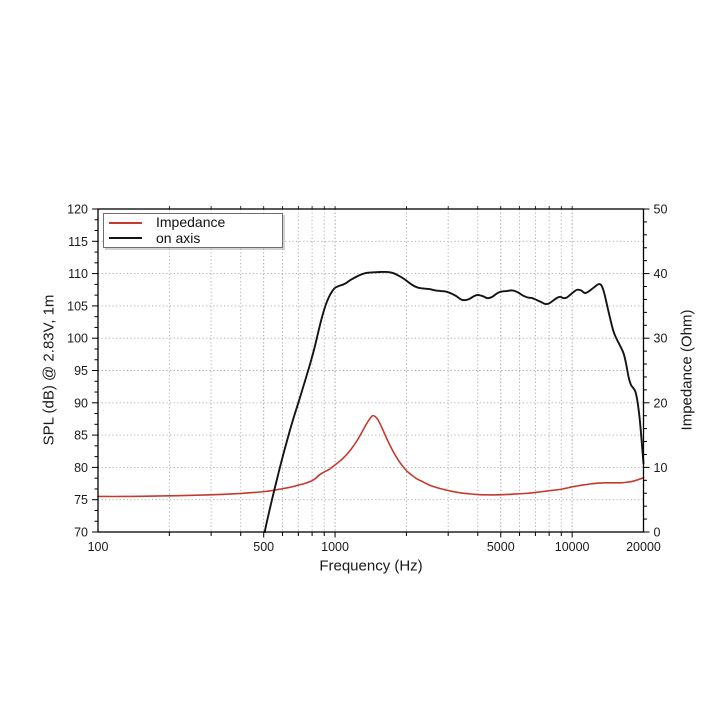 Image resolution: width=720 pixels, height=720 pixels. I want to click on y-right-tick-label: 10, so click(661, 468).